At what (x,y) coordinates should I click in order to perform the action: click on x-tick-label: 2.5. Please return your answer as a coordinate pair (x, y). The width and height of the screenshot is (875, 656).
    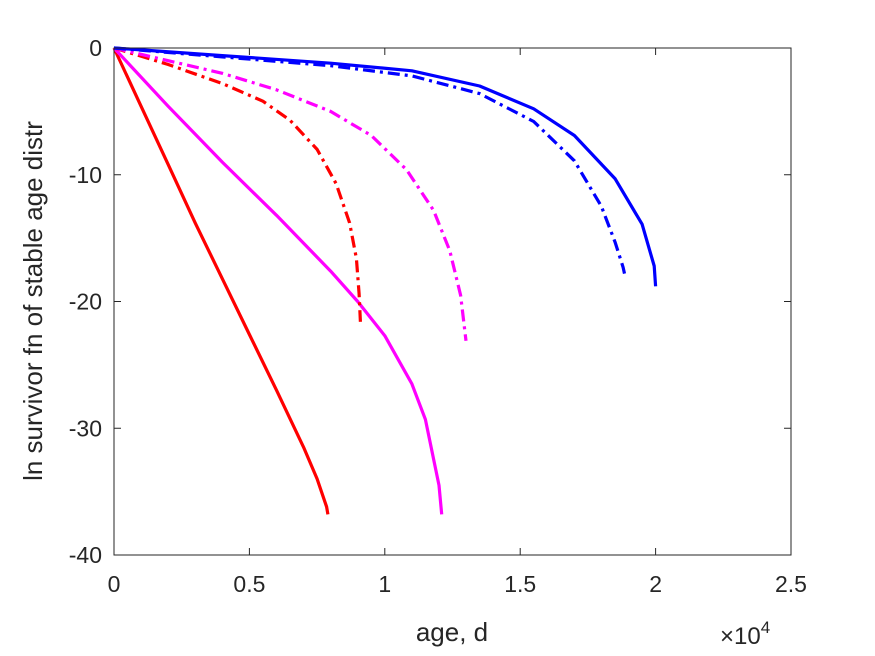
    Looking at the image, I should click on (791, 584).